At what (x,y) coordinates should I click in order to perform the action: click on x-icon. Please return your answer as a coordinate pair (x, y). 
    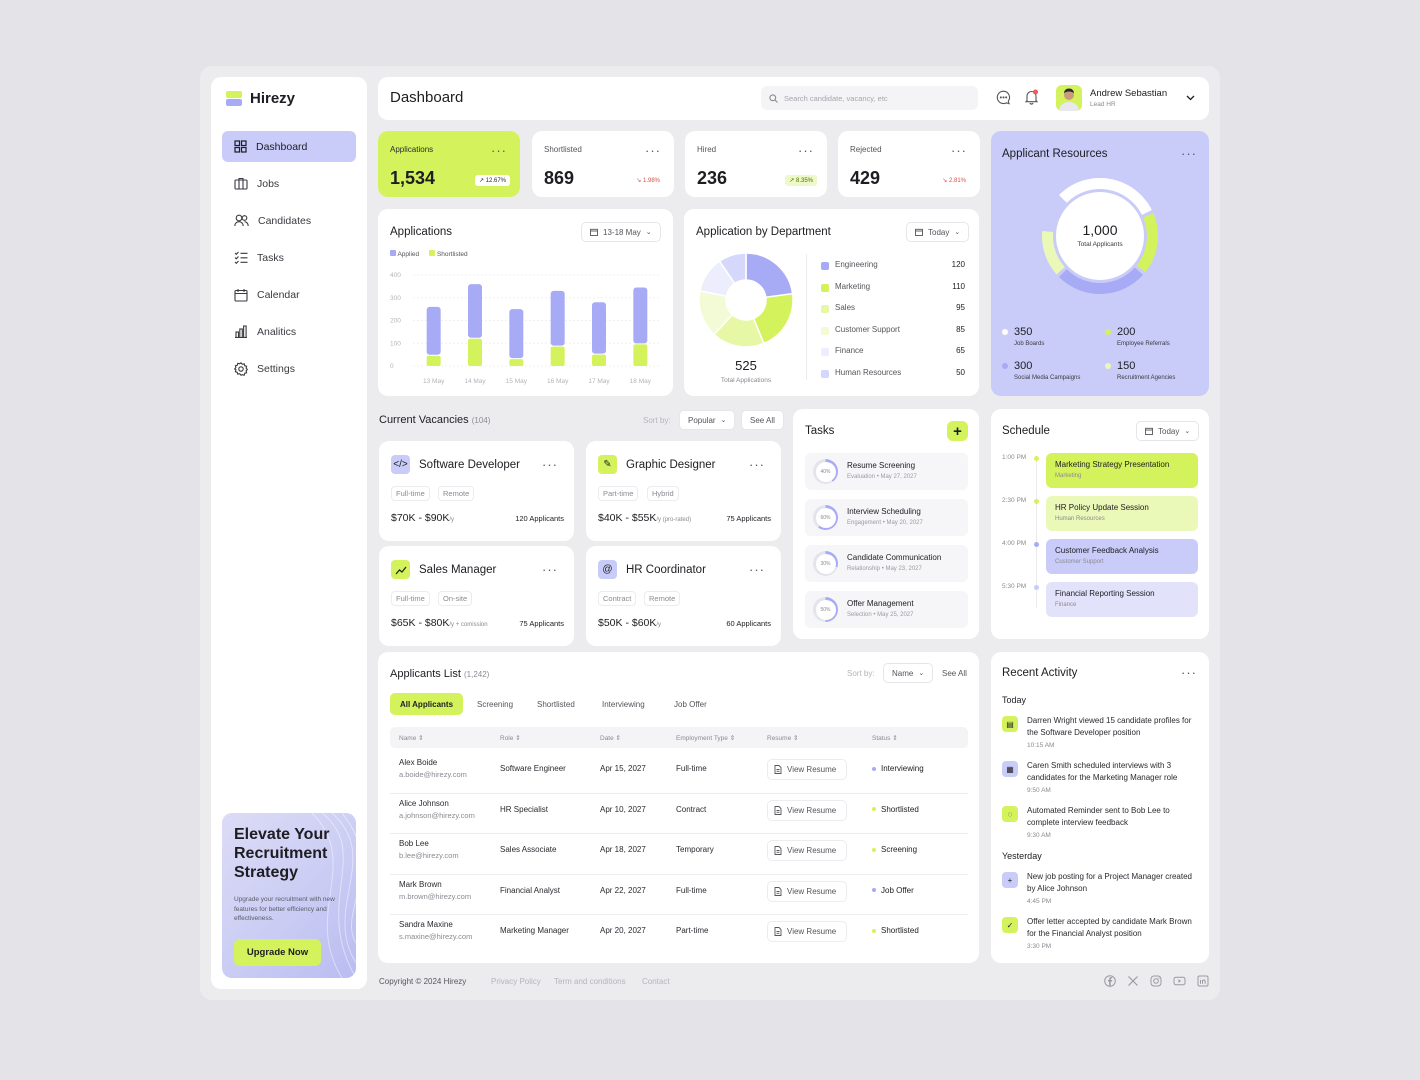
    Looking at the image, I should click on (1133, 981).